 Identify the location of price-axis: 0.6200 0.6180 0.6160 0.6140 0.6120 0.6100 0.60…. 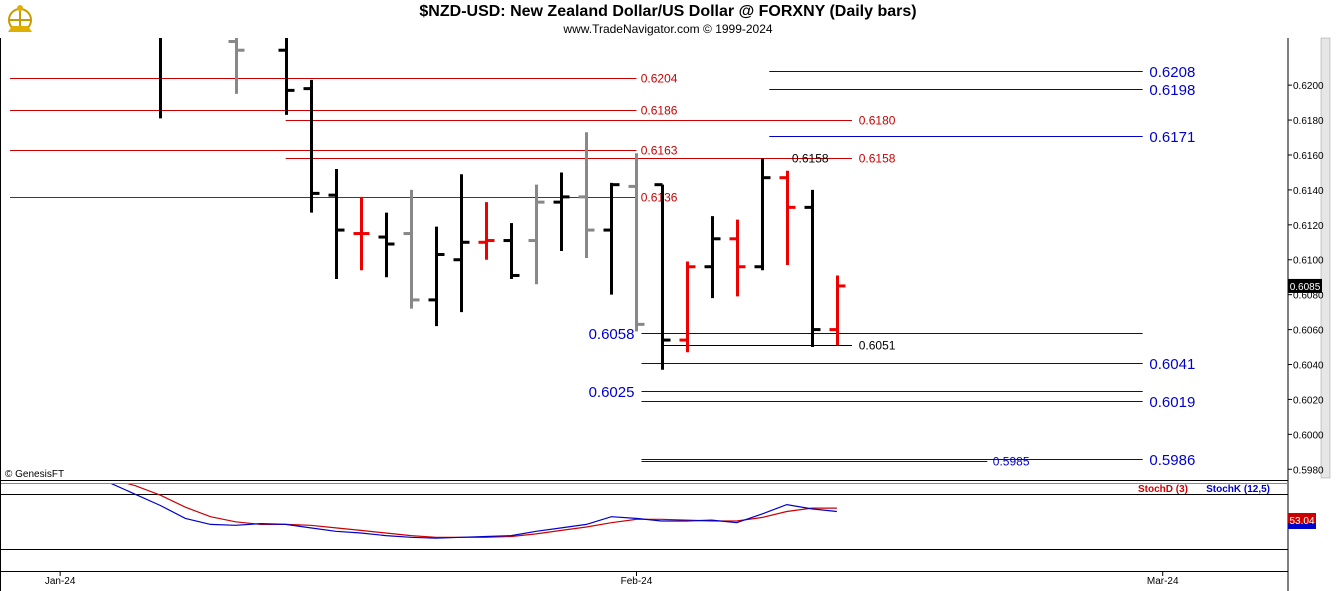
(1306, 278).